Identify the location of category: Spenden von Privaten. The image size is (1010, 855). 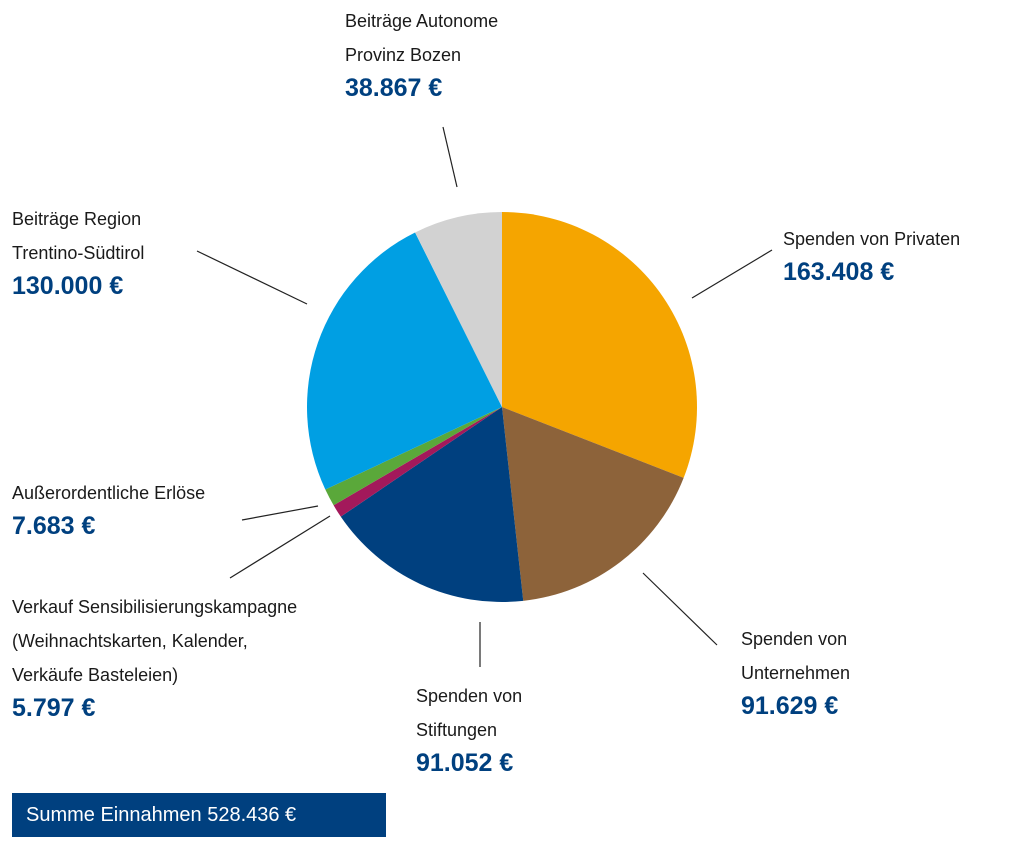
(872, 239).